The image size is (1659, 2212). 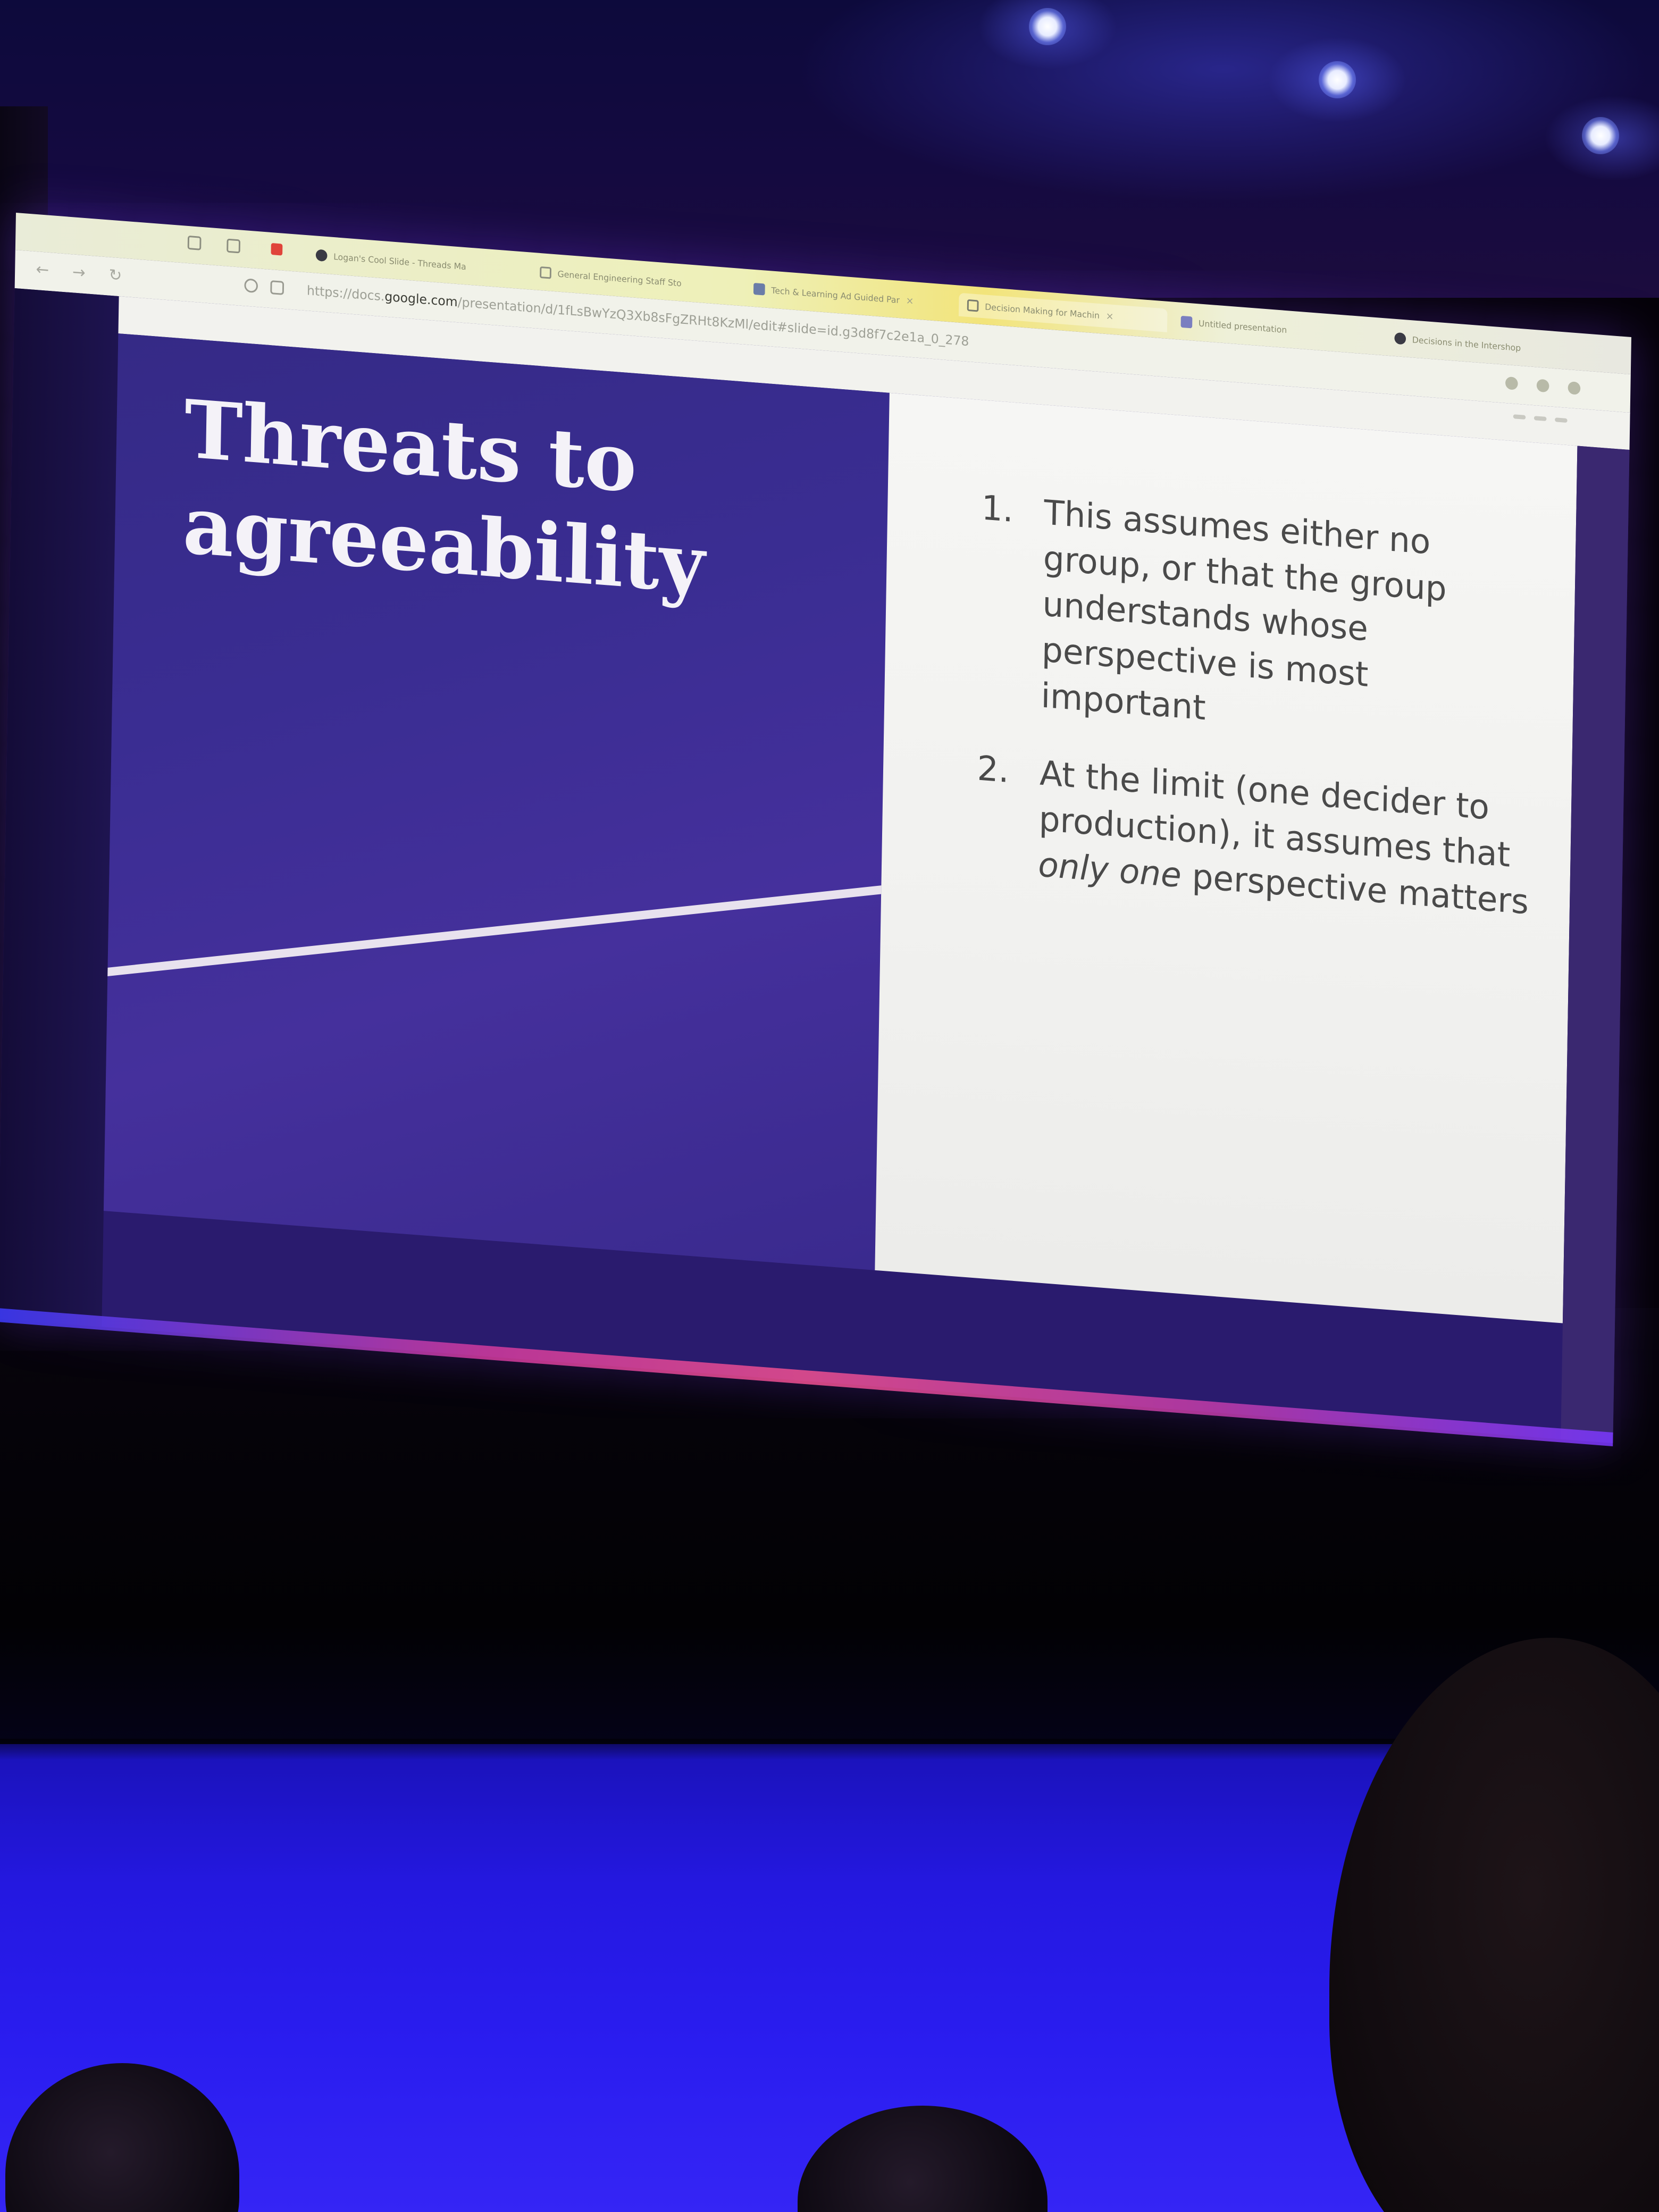 What do you see at coordinates (829, 1749) in the screenshot?
I see `stage-edge` at bounding box center [829, 1749].